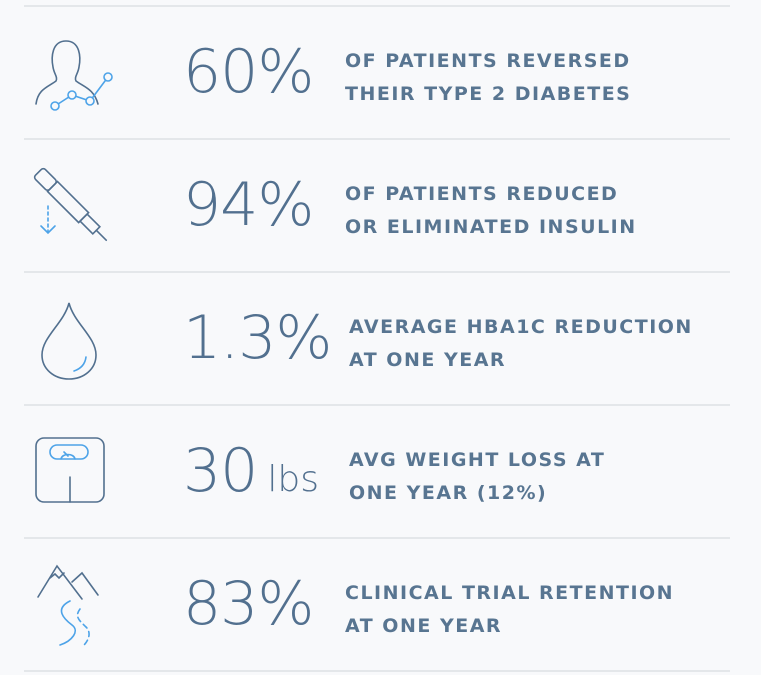  I want to click on stat-value: 60%, so click(248, 72).